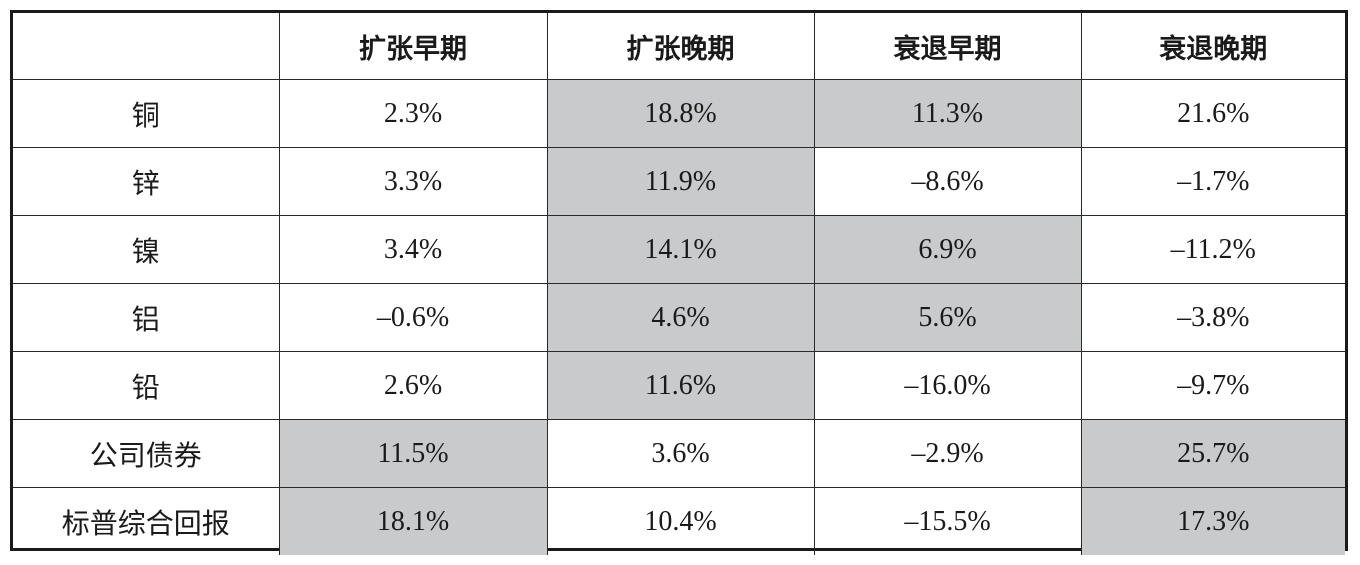 The width and height of the screenshot is (1360, 565). Describe the element at coordinates (947, 453) in the screenshot. I see `table-cell: –2.9%` at that location.